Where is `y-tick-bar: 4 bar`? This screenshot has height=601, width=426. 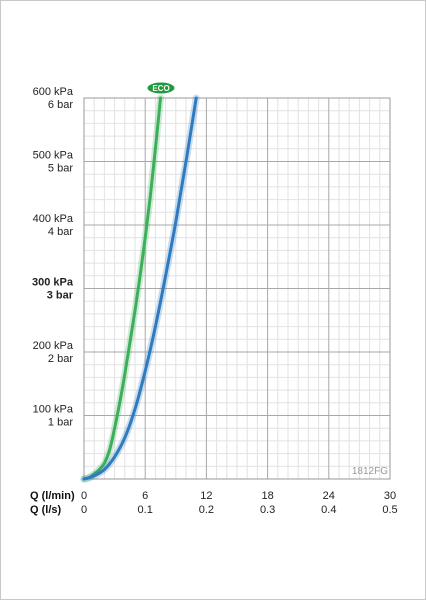 y-tick-bar: 4 bar is located at coordinates (60, 232).